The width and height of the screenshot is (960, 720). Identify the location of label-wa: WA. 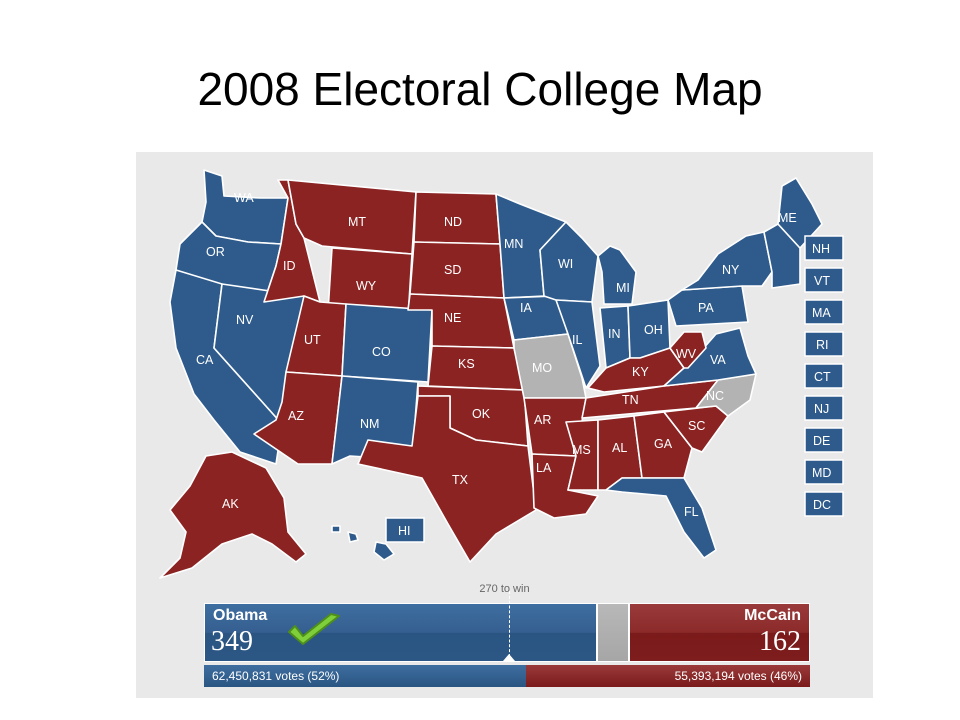
(244, 198).